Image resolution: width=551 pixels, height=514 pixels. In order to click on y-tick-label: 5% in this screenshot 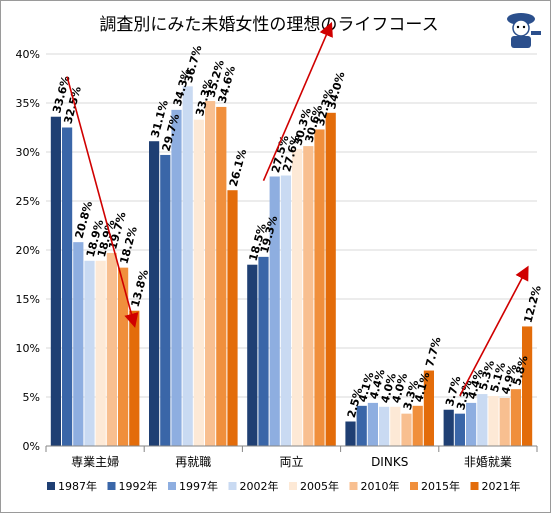, I will do `click(31, 397)`.